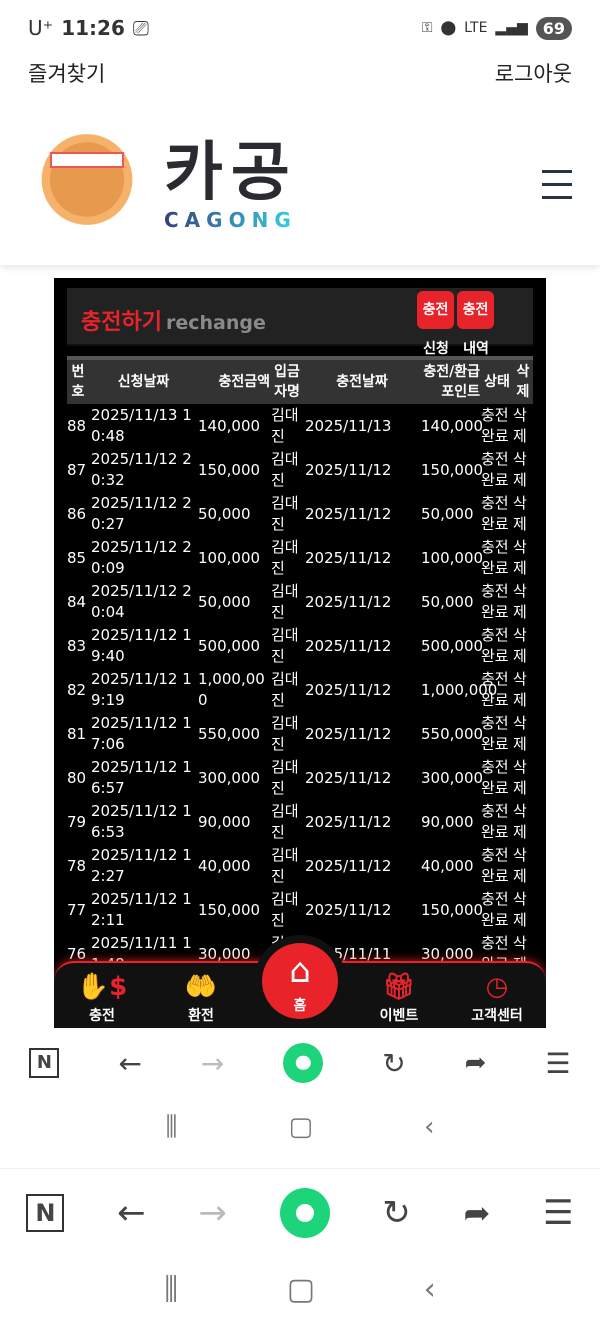  Describe the element at coordinates (77, 689) in the screenshot. I see `cell-number: 82` at that location.